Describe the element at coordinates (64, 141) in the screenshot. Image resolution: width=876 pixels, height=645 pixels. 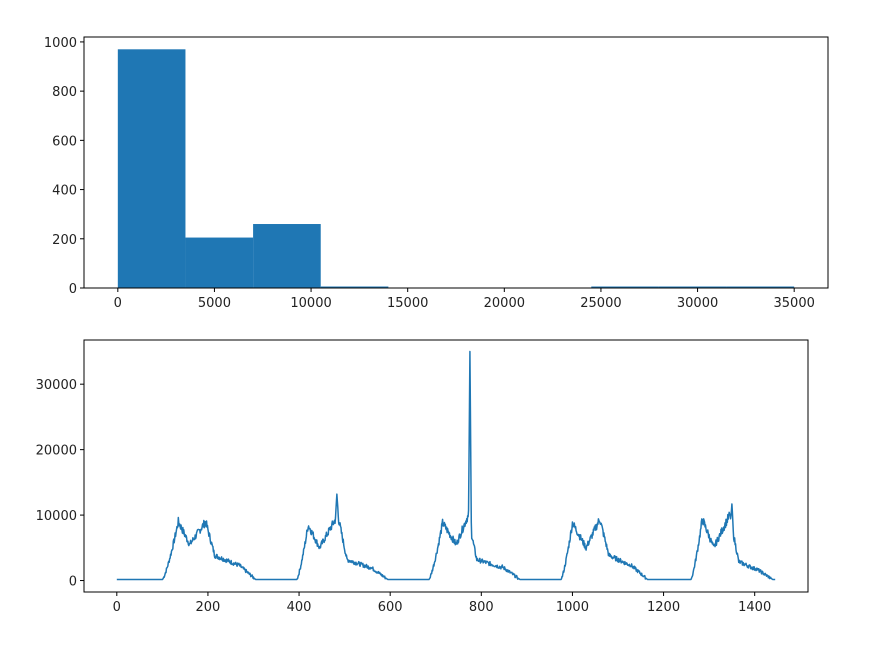
I see `histogram-ytick-label: 600` at that location.